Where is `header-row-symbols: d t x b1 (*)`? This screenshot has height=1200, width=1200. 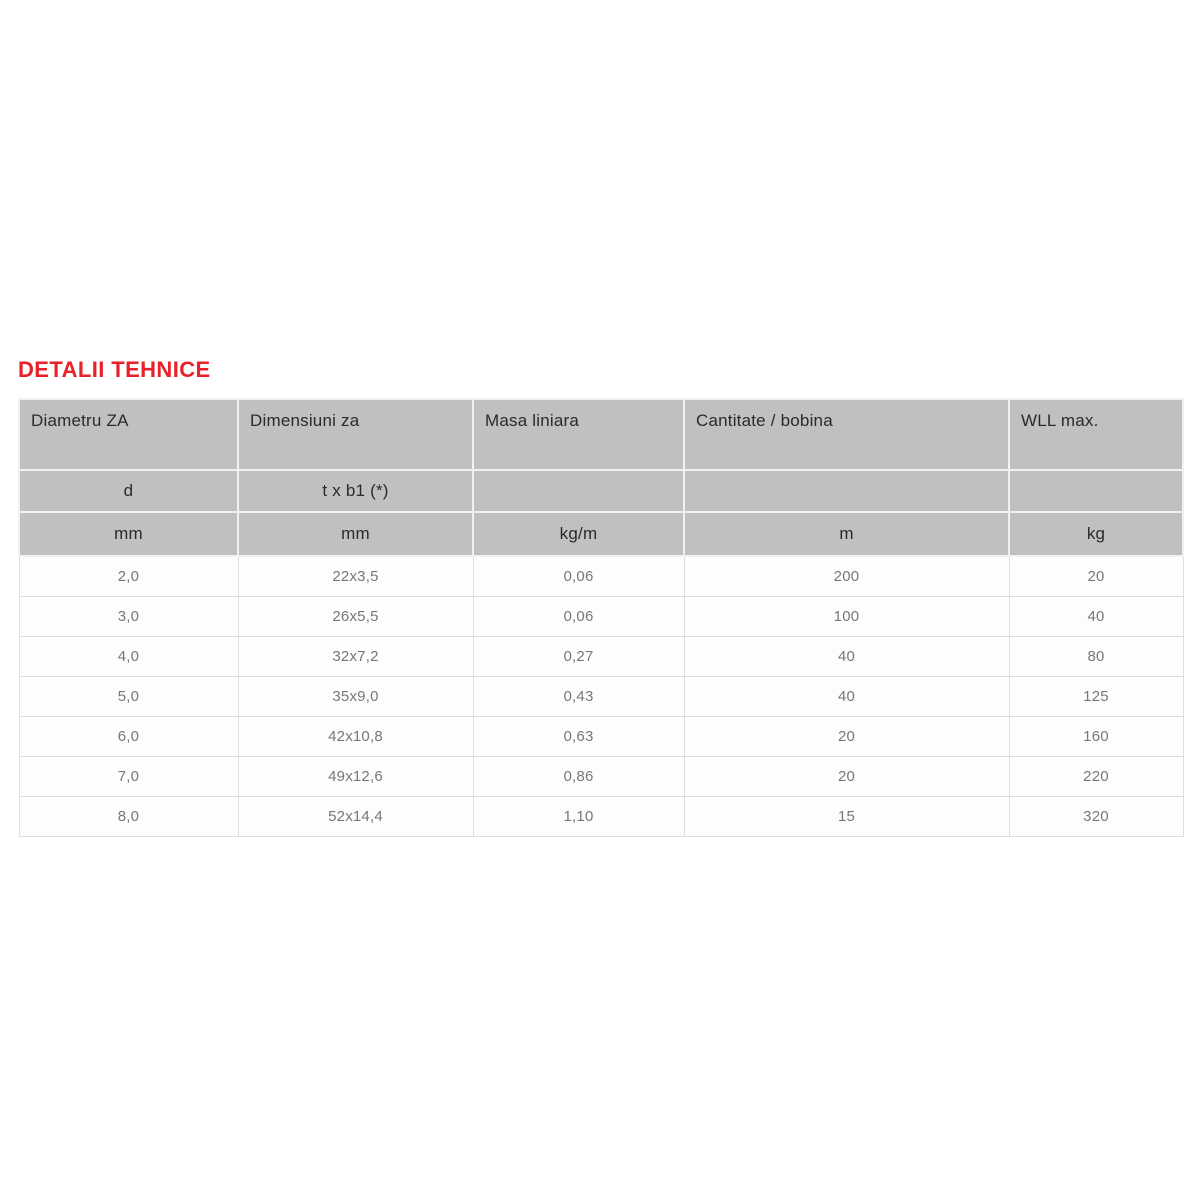 header-row-symbols: d t x b1 (*) is located at coordinates (601, 491).